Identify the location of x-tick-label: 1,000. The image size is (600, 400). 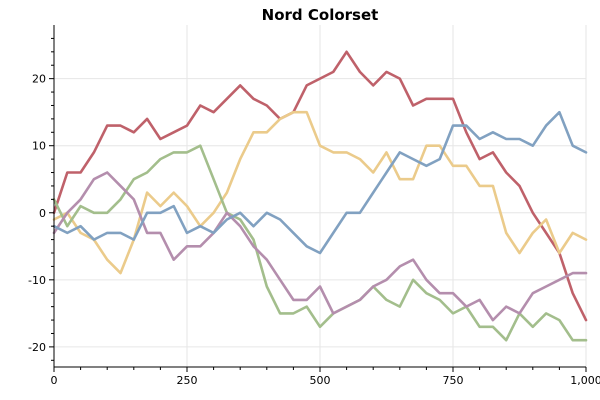
(585, 380).